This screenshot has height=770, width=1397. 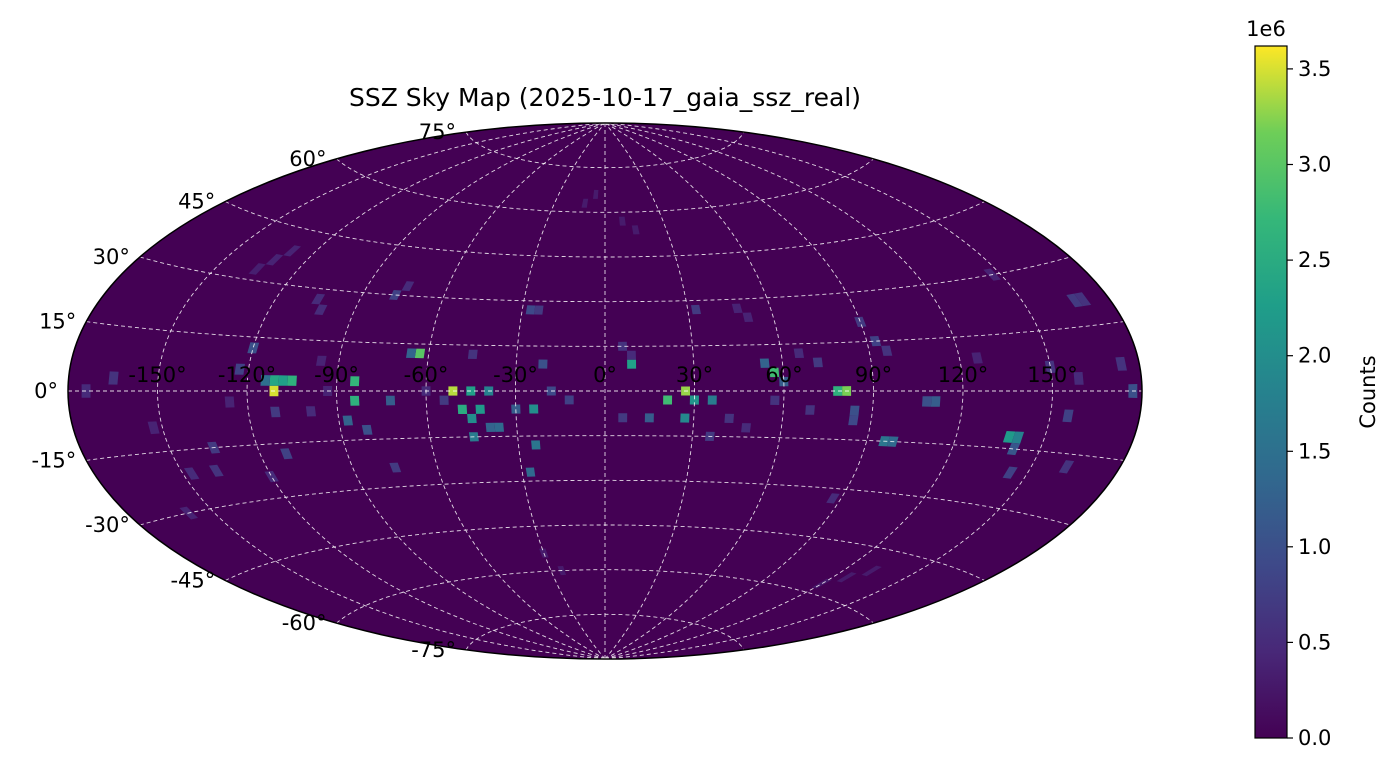 What do you see at coordinates (437, 132) in the screenshot?
I see `lat-tick-label: 75°` at bounding box center [437, 132].